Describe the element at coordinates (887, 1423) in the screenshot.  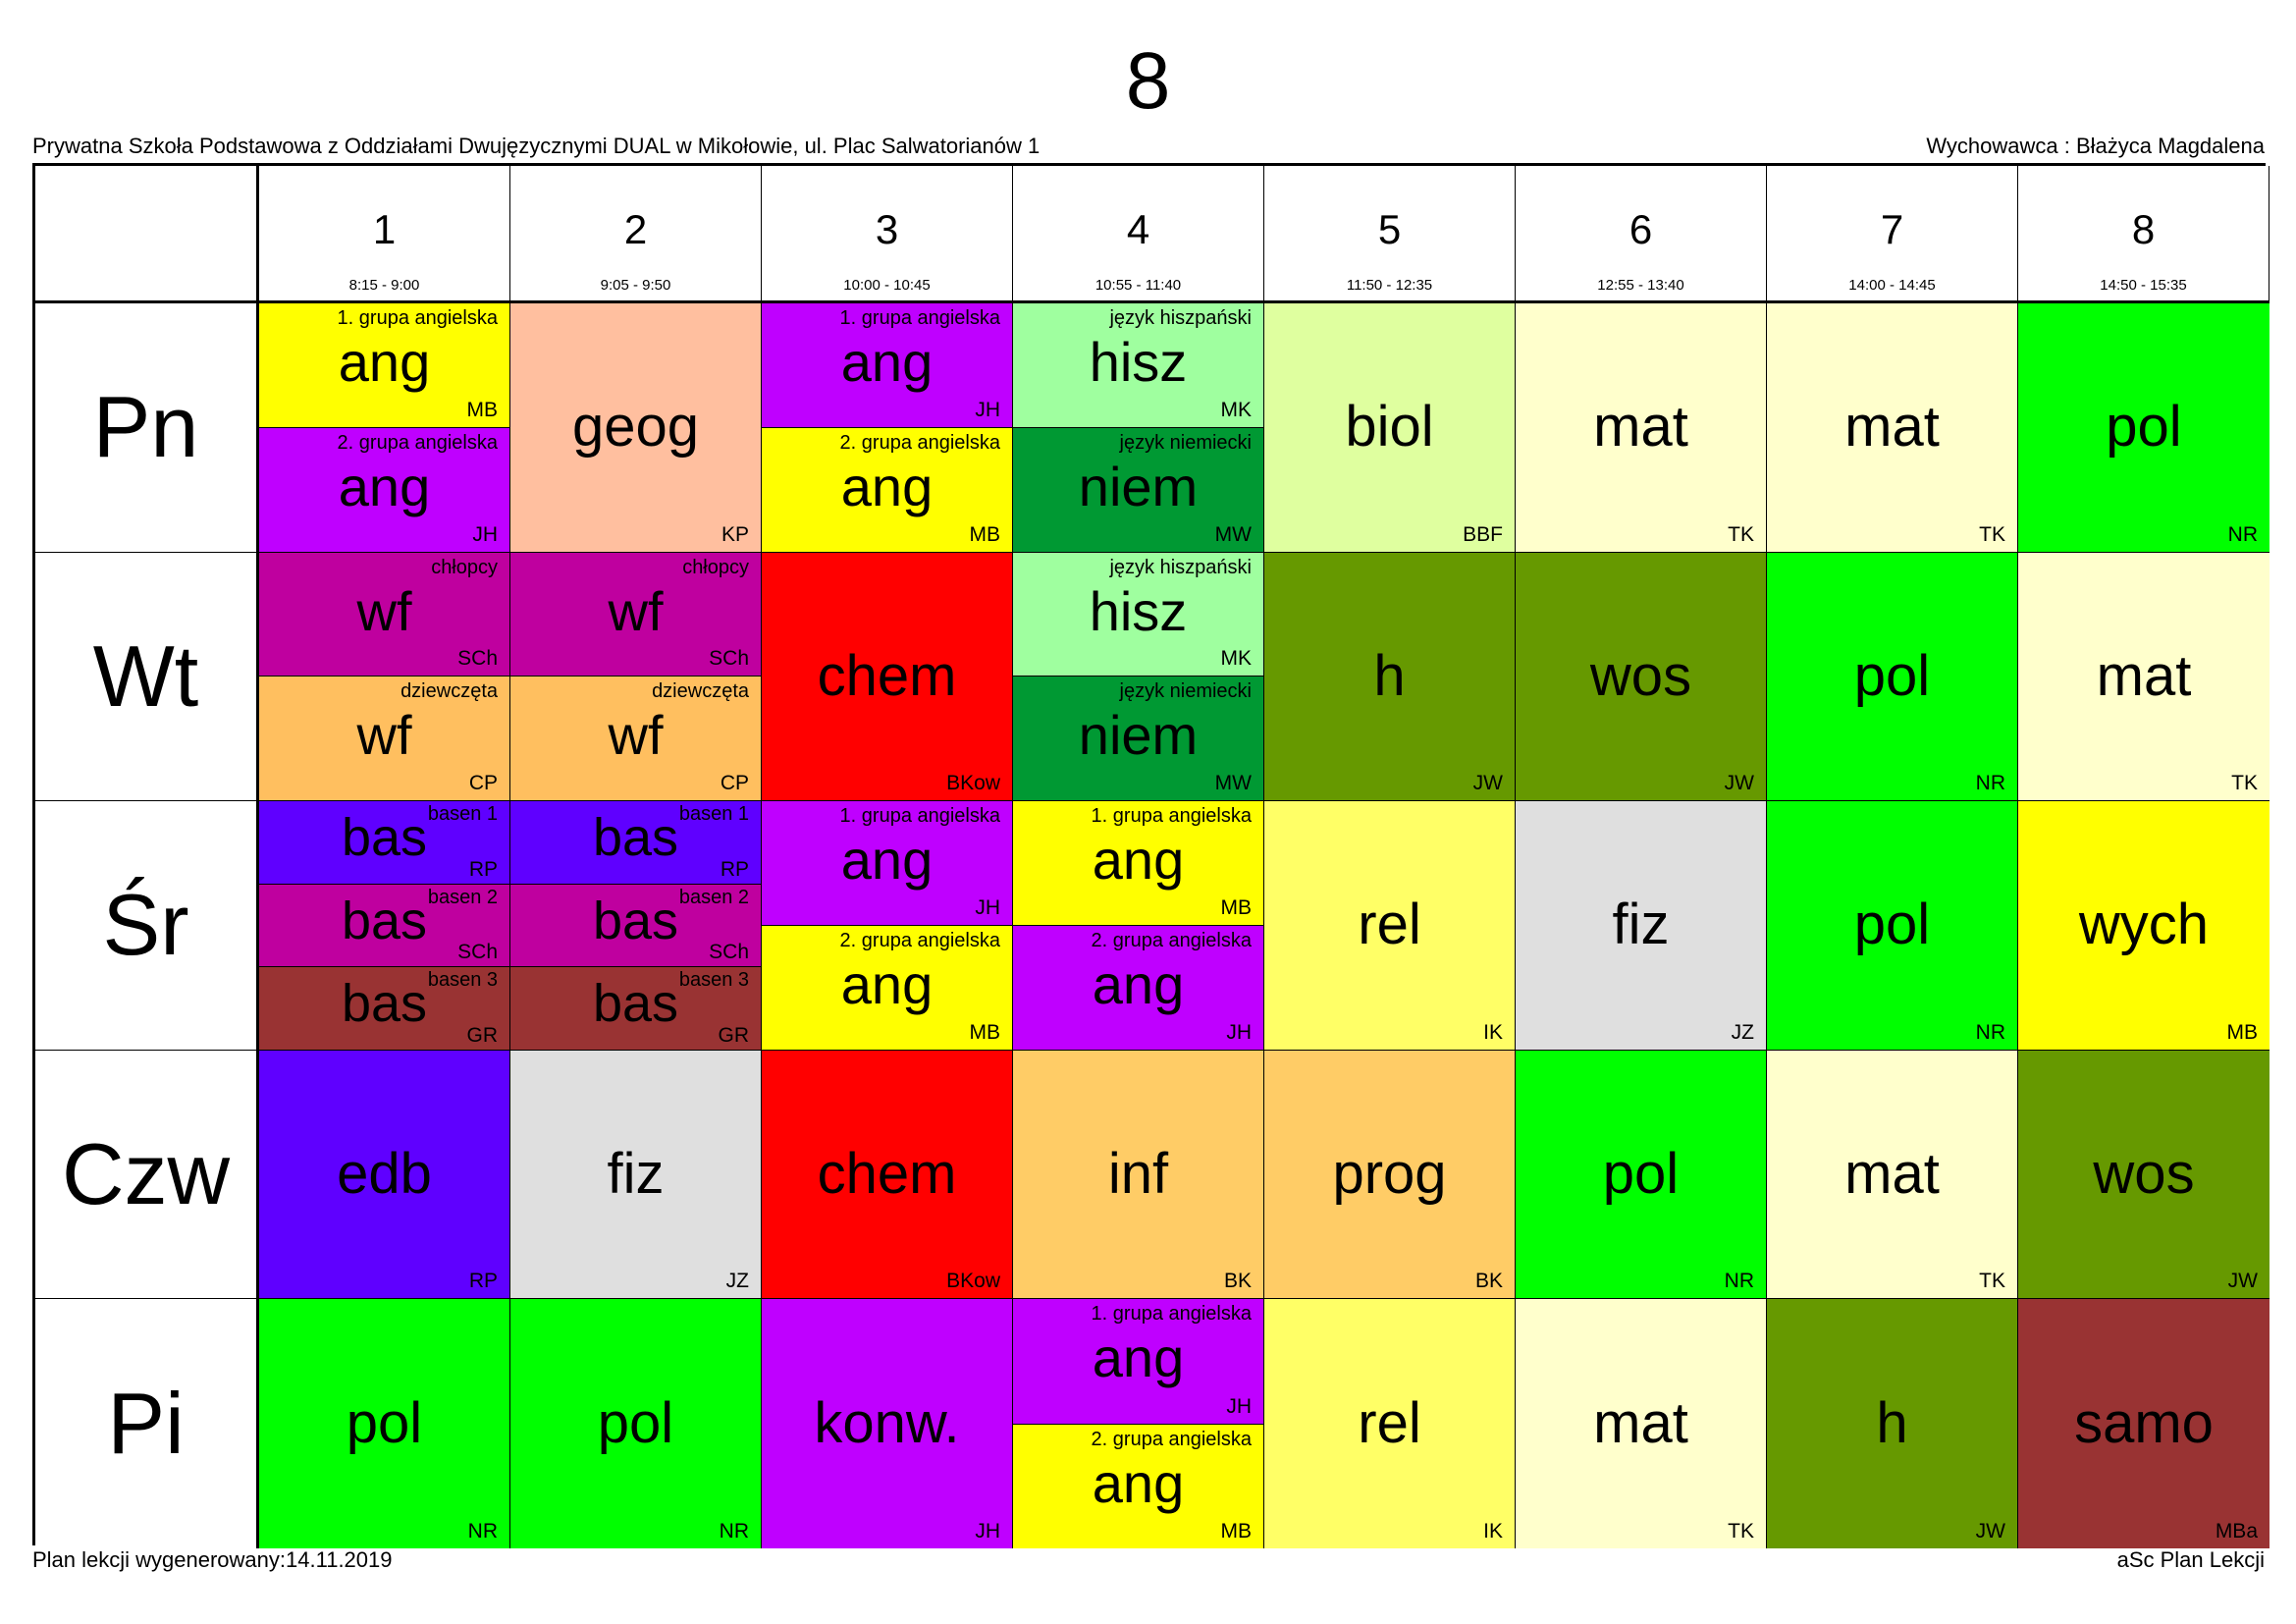
I see `timetable-cell: konw. JH` at that location.